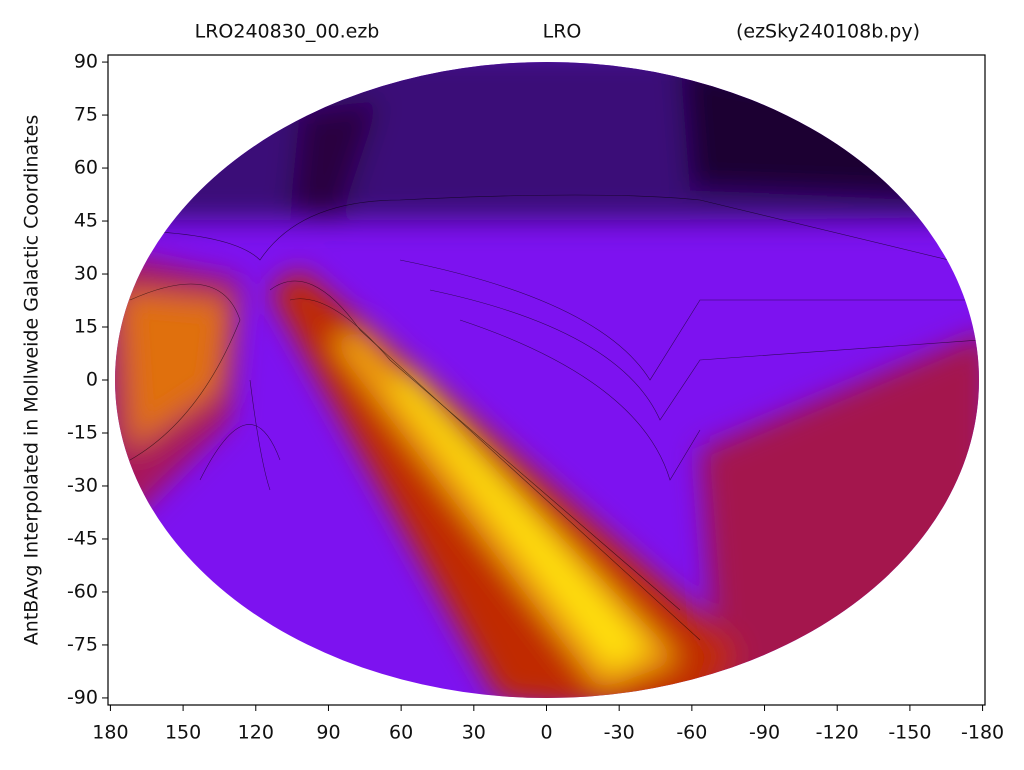  What do you see at coordinates (92, 380) in the screenshot?
I see `y-tick-label: 0` at bounding box center [92, 380].